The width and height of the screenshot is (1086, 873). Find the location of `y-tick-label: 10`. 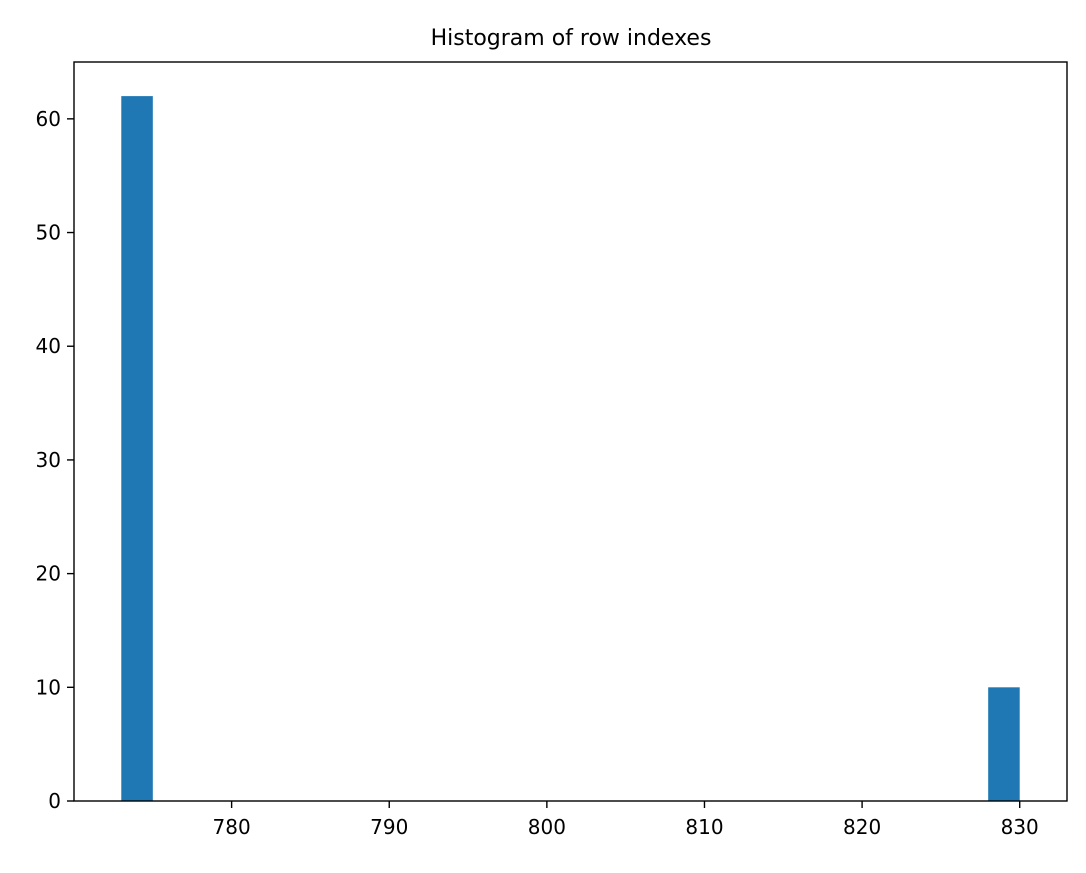

y-tick-label: 10 is located at coordinates (48, 687).